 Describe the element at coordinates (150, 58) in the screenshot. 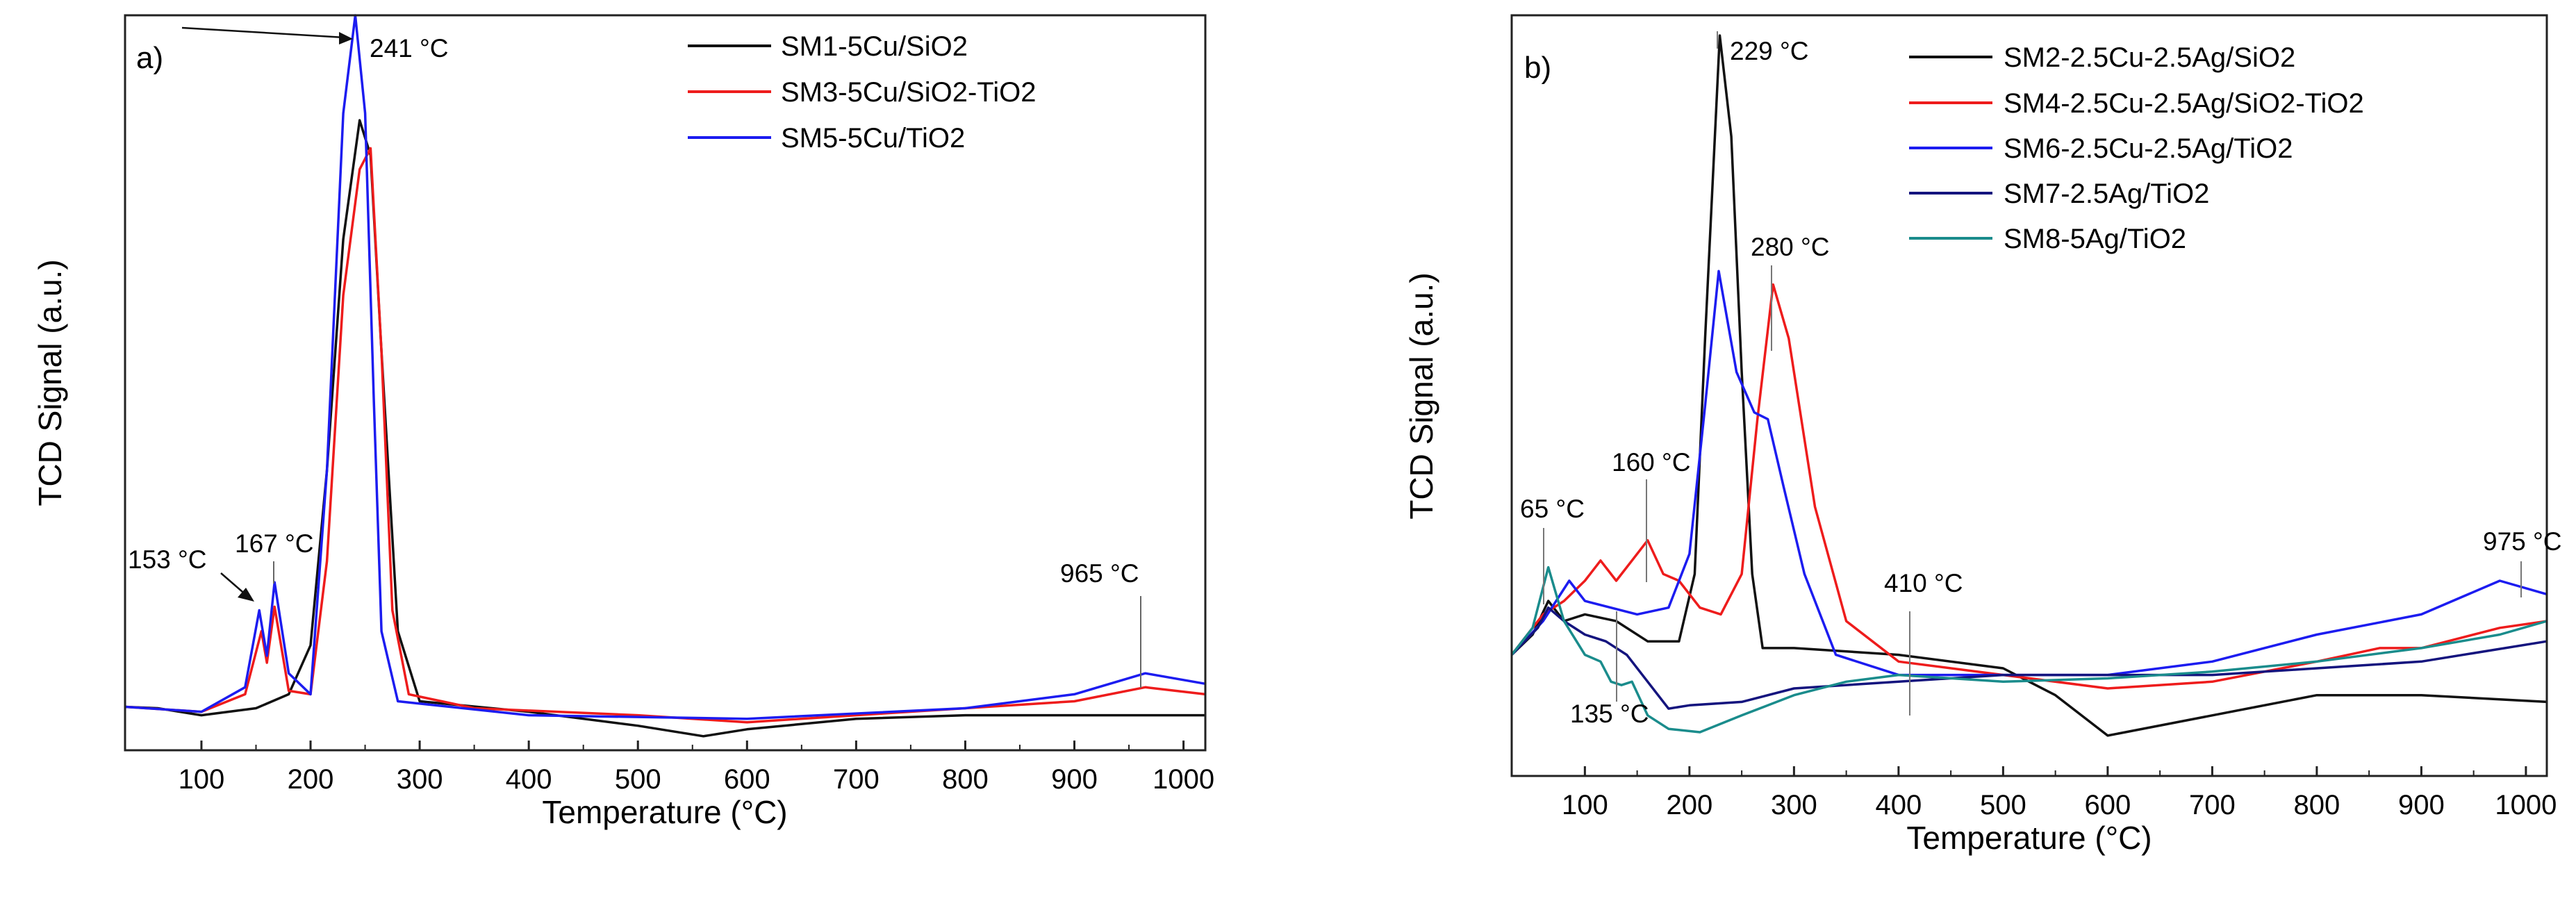

I see `panel-a-label: a)` at that location.